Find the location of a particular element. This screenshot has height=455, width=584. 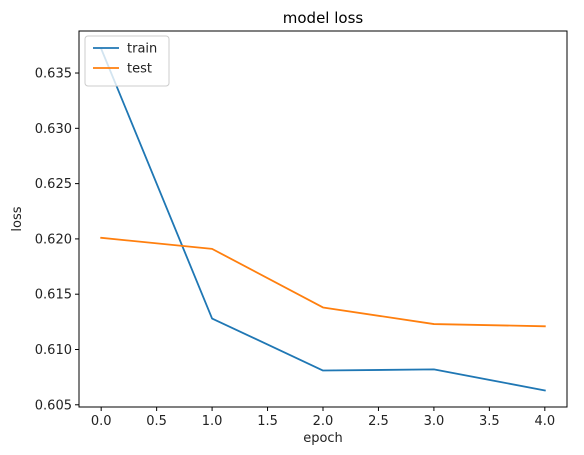

y-axis-label: loss is located at coordinates (17, 218).